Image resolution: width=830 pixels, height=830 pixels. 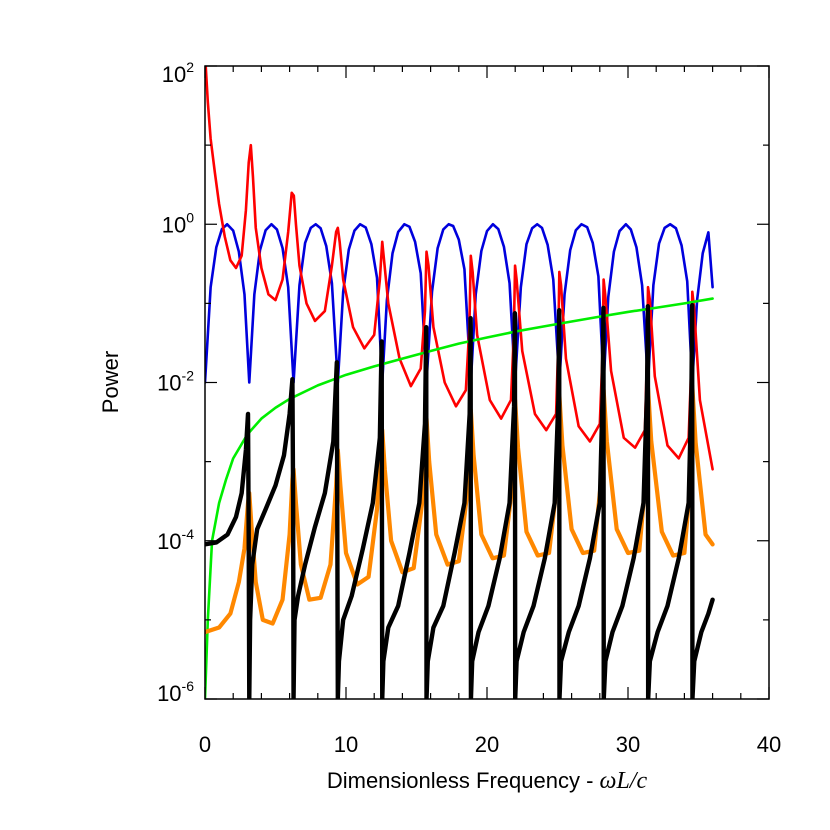 I want to click on y-tick-labels: 10² 10⁰ 10⁻² 10⁻⁴ 10⁻⁶, so click(x=175, y=382).